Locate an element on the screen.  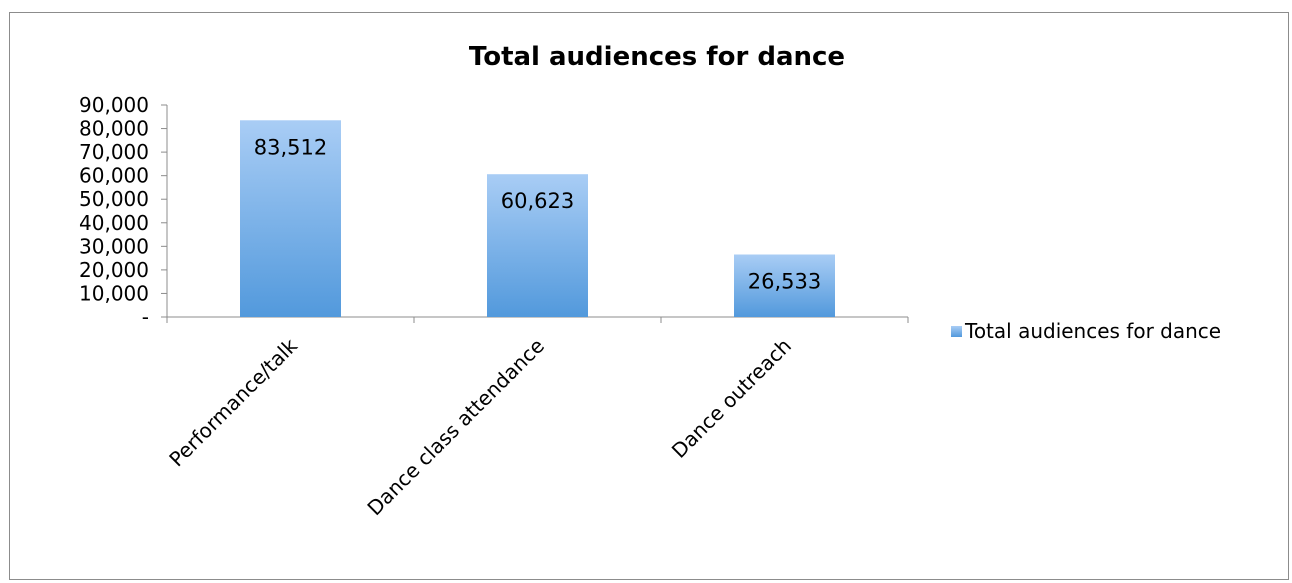
y-tick-label: 40,000 is located at coordinates (114, 223).